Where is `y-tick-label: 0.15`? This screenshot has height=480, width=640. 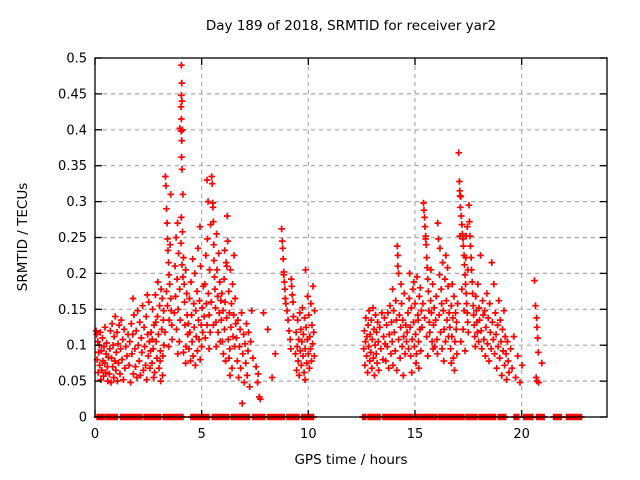
y-tick-label: 0.15 is located at coordinates (72, 310).